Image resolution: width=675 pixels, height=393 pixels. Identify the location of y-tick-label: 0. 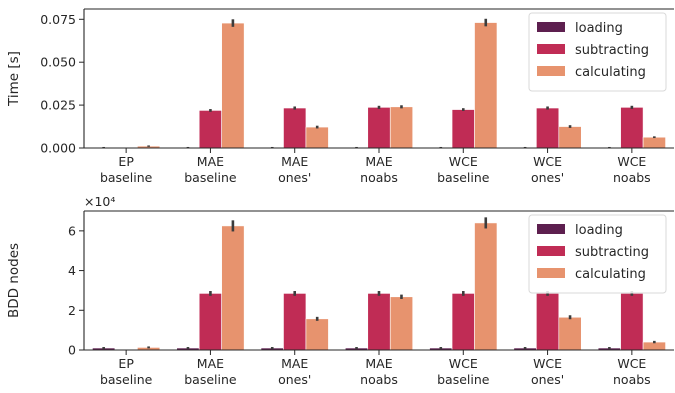
(72, 350).